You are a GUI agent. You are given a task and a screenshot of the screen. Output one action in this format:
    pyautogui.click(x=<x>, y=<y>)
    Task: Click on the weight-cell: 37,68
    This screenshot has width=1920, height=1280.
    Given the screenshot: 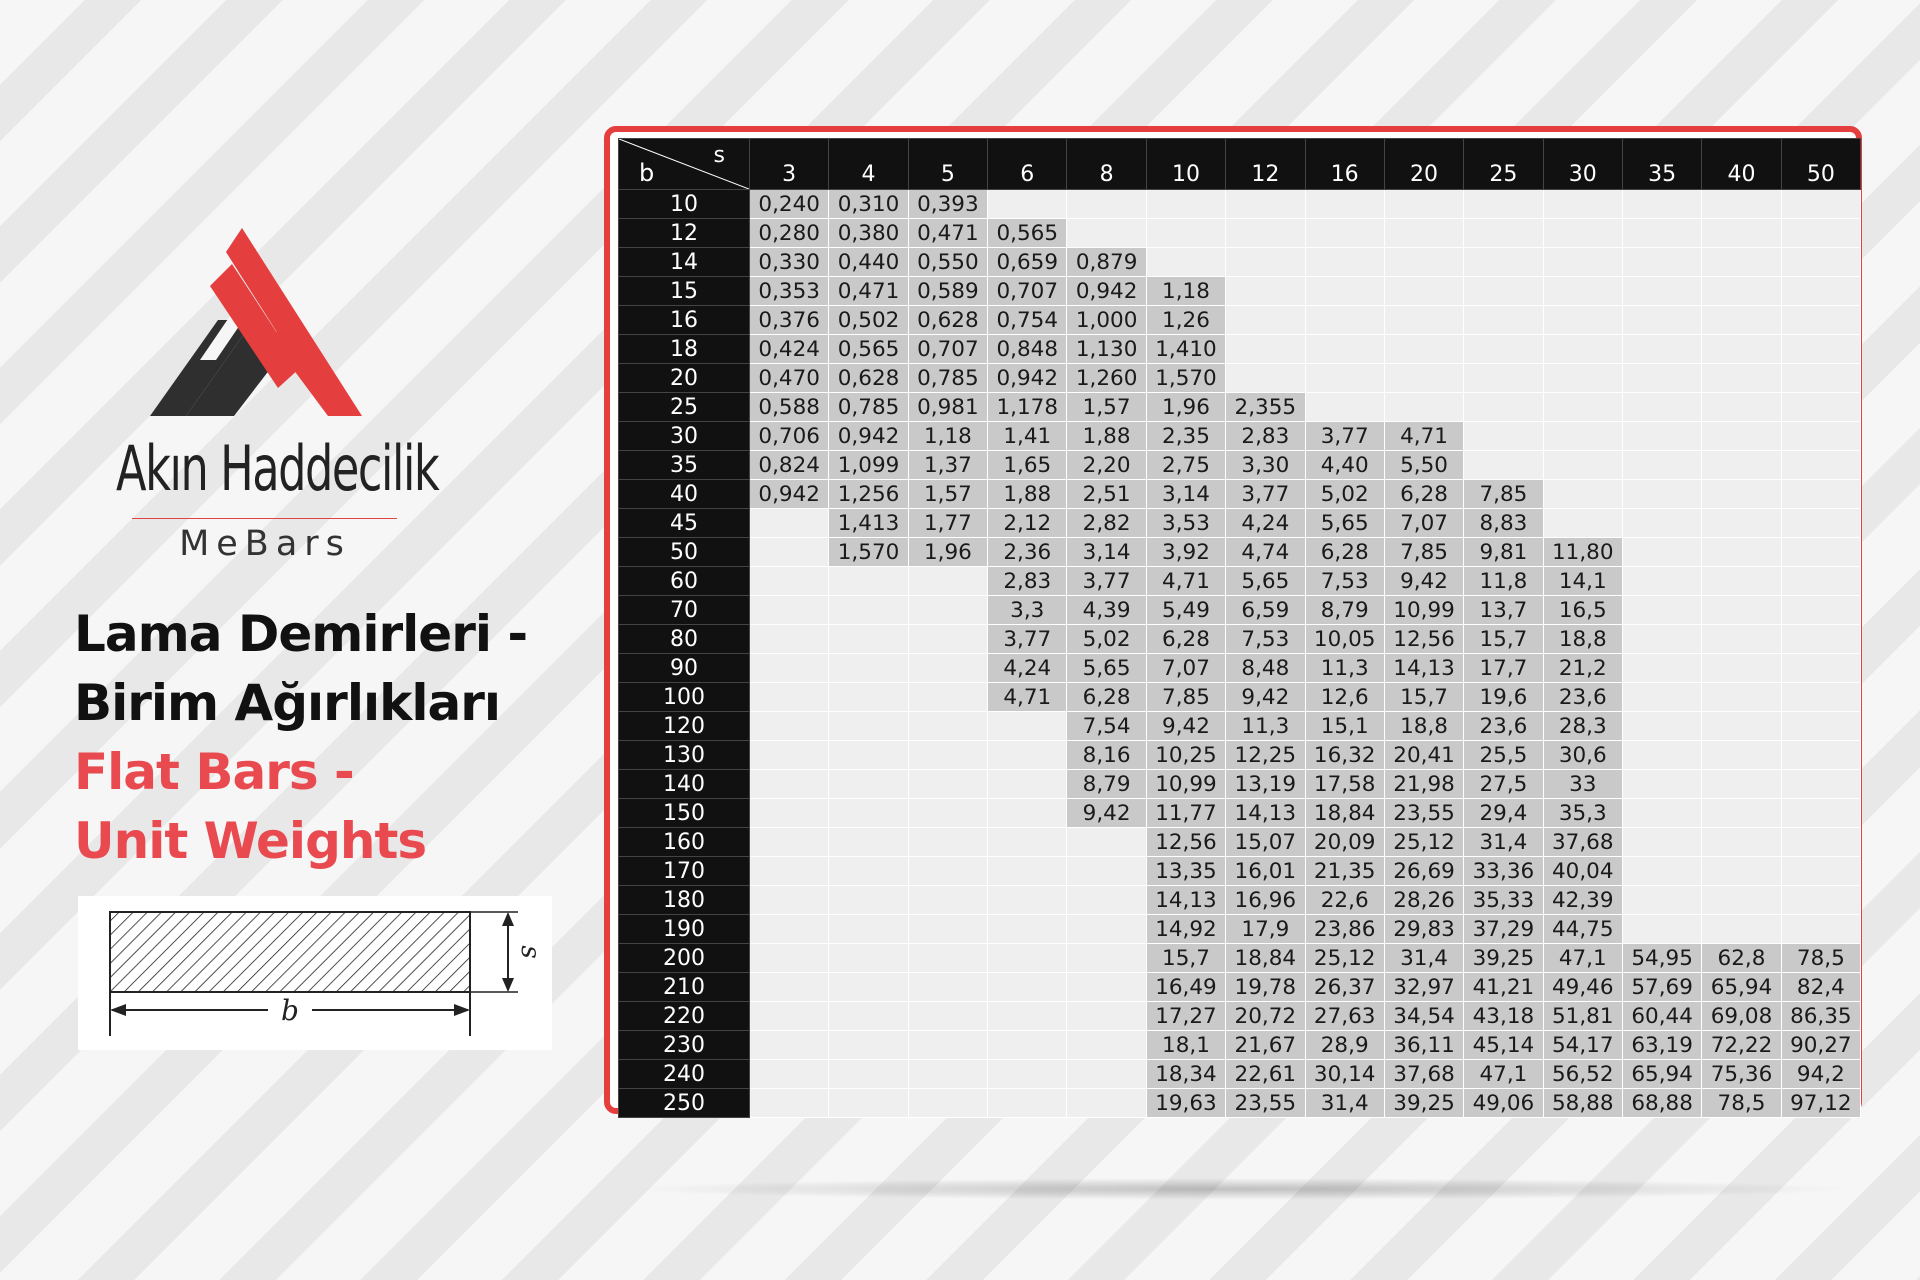 What is the action you would take?
    pyautogui.click(x=1582, y=842)
    